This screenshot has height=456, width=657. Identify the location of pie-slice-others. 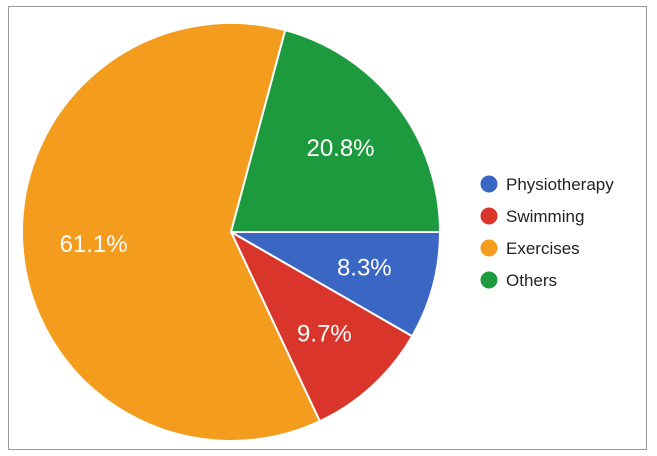
(335, 130).